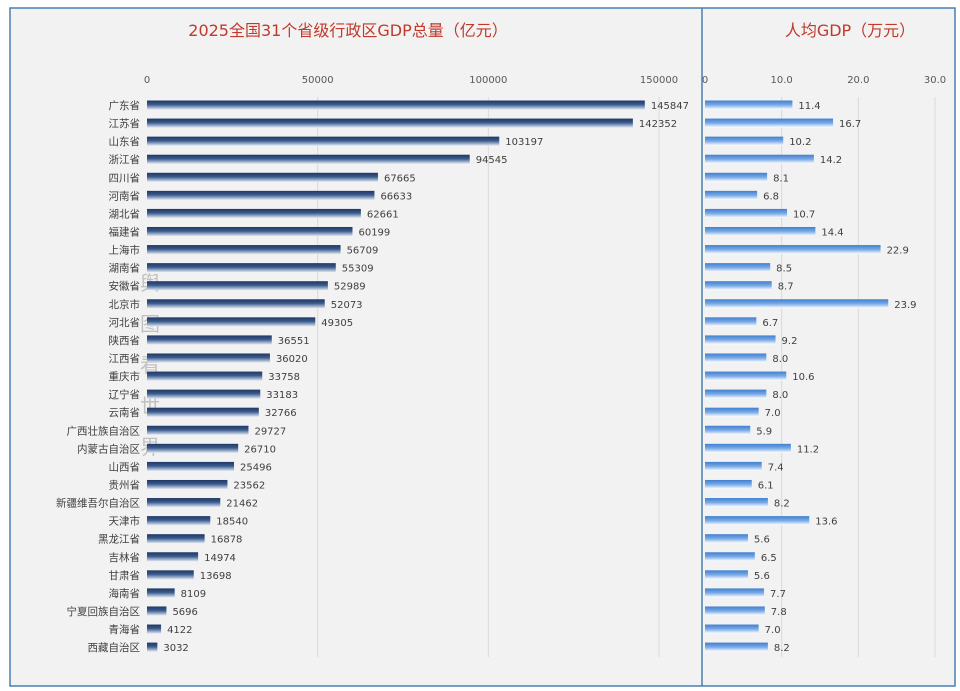 The width and height of the screenshot is (960, 691). Describe the element at coordinates (282, 395) in the screenshot. I see `data-label: 33183` at that location.